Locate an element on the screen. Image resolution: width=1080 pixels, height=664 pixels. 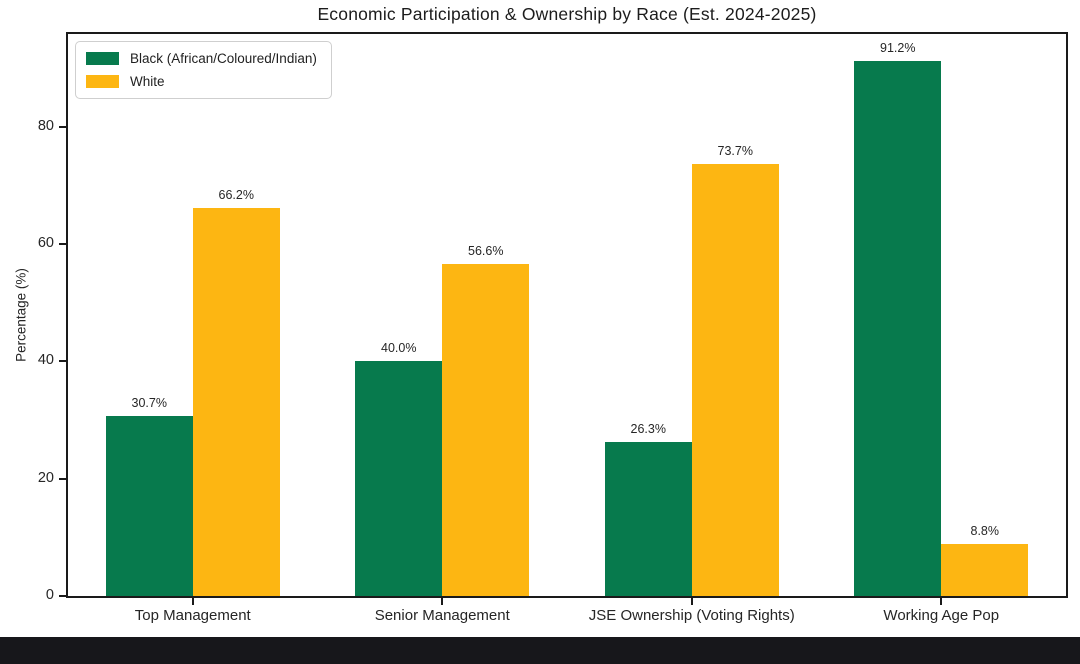
x-category-label: Working Age Pop is located at coordinates (941, 615).